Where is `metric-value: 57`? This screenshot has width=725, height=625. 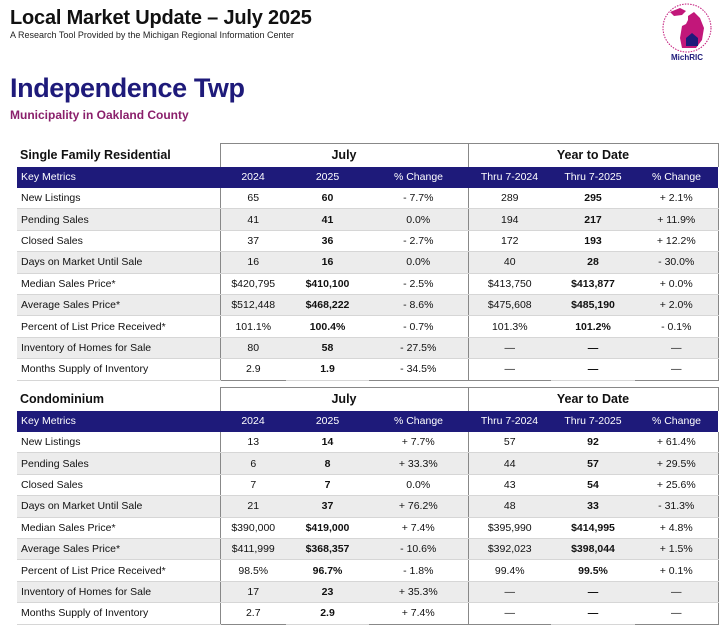
metric-value: 57 is located at coordinates (509, 443).